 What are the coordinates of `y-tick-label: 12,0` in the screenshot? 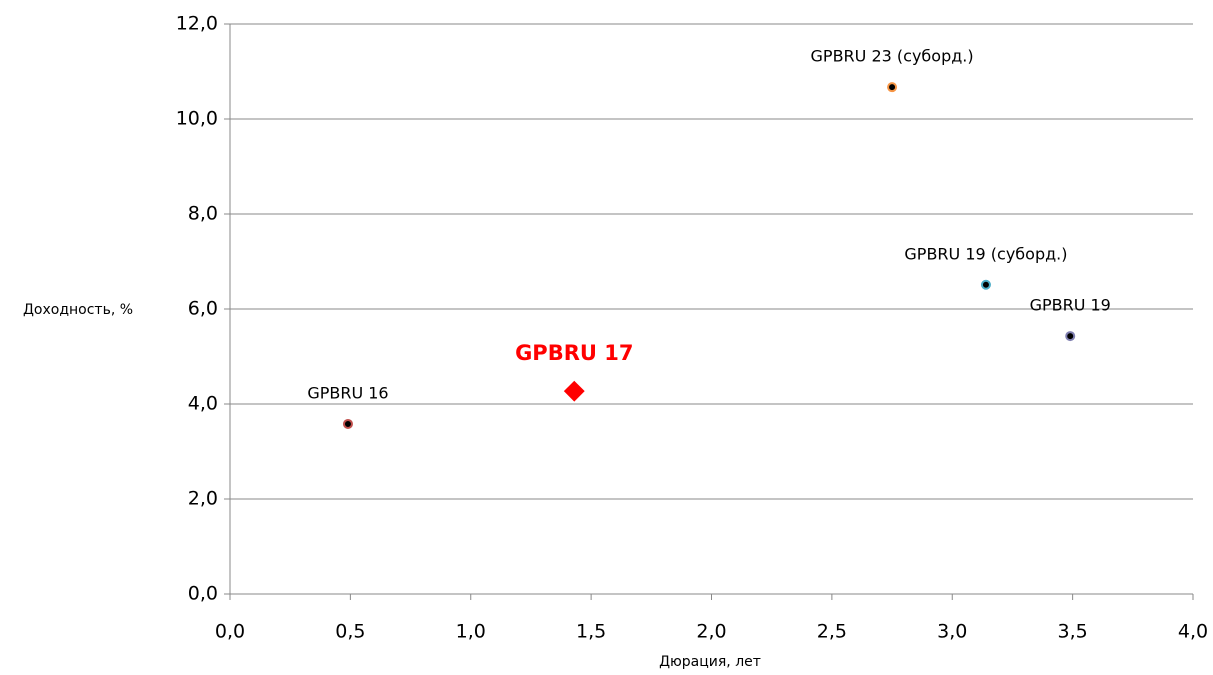 It's located at (197, 24).